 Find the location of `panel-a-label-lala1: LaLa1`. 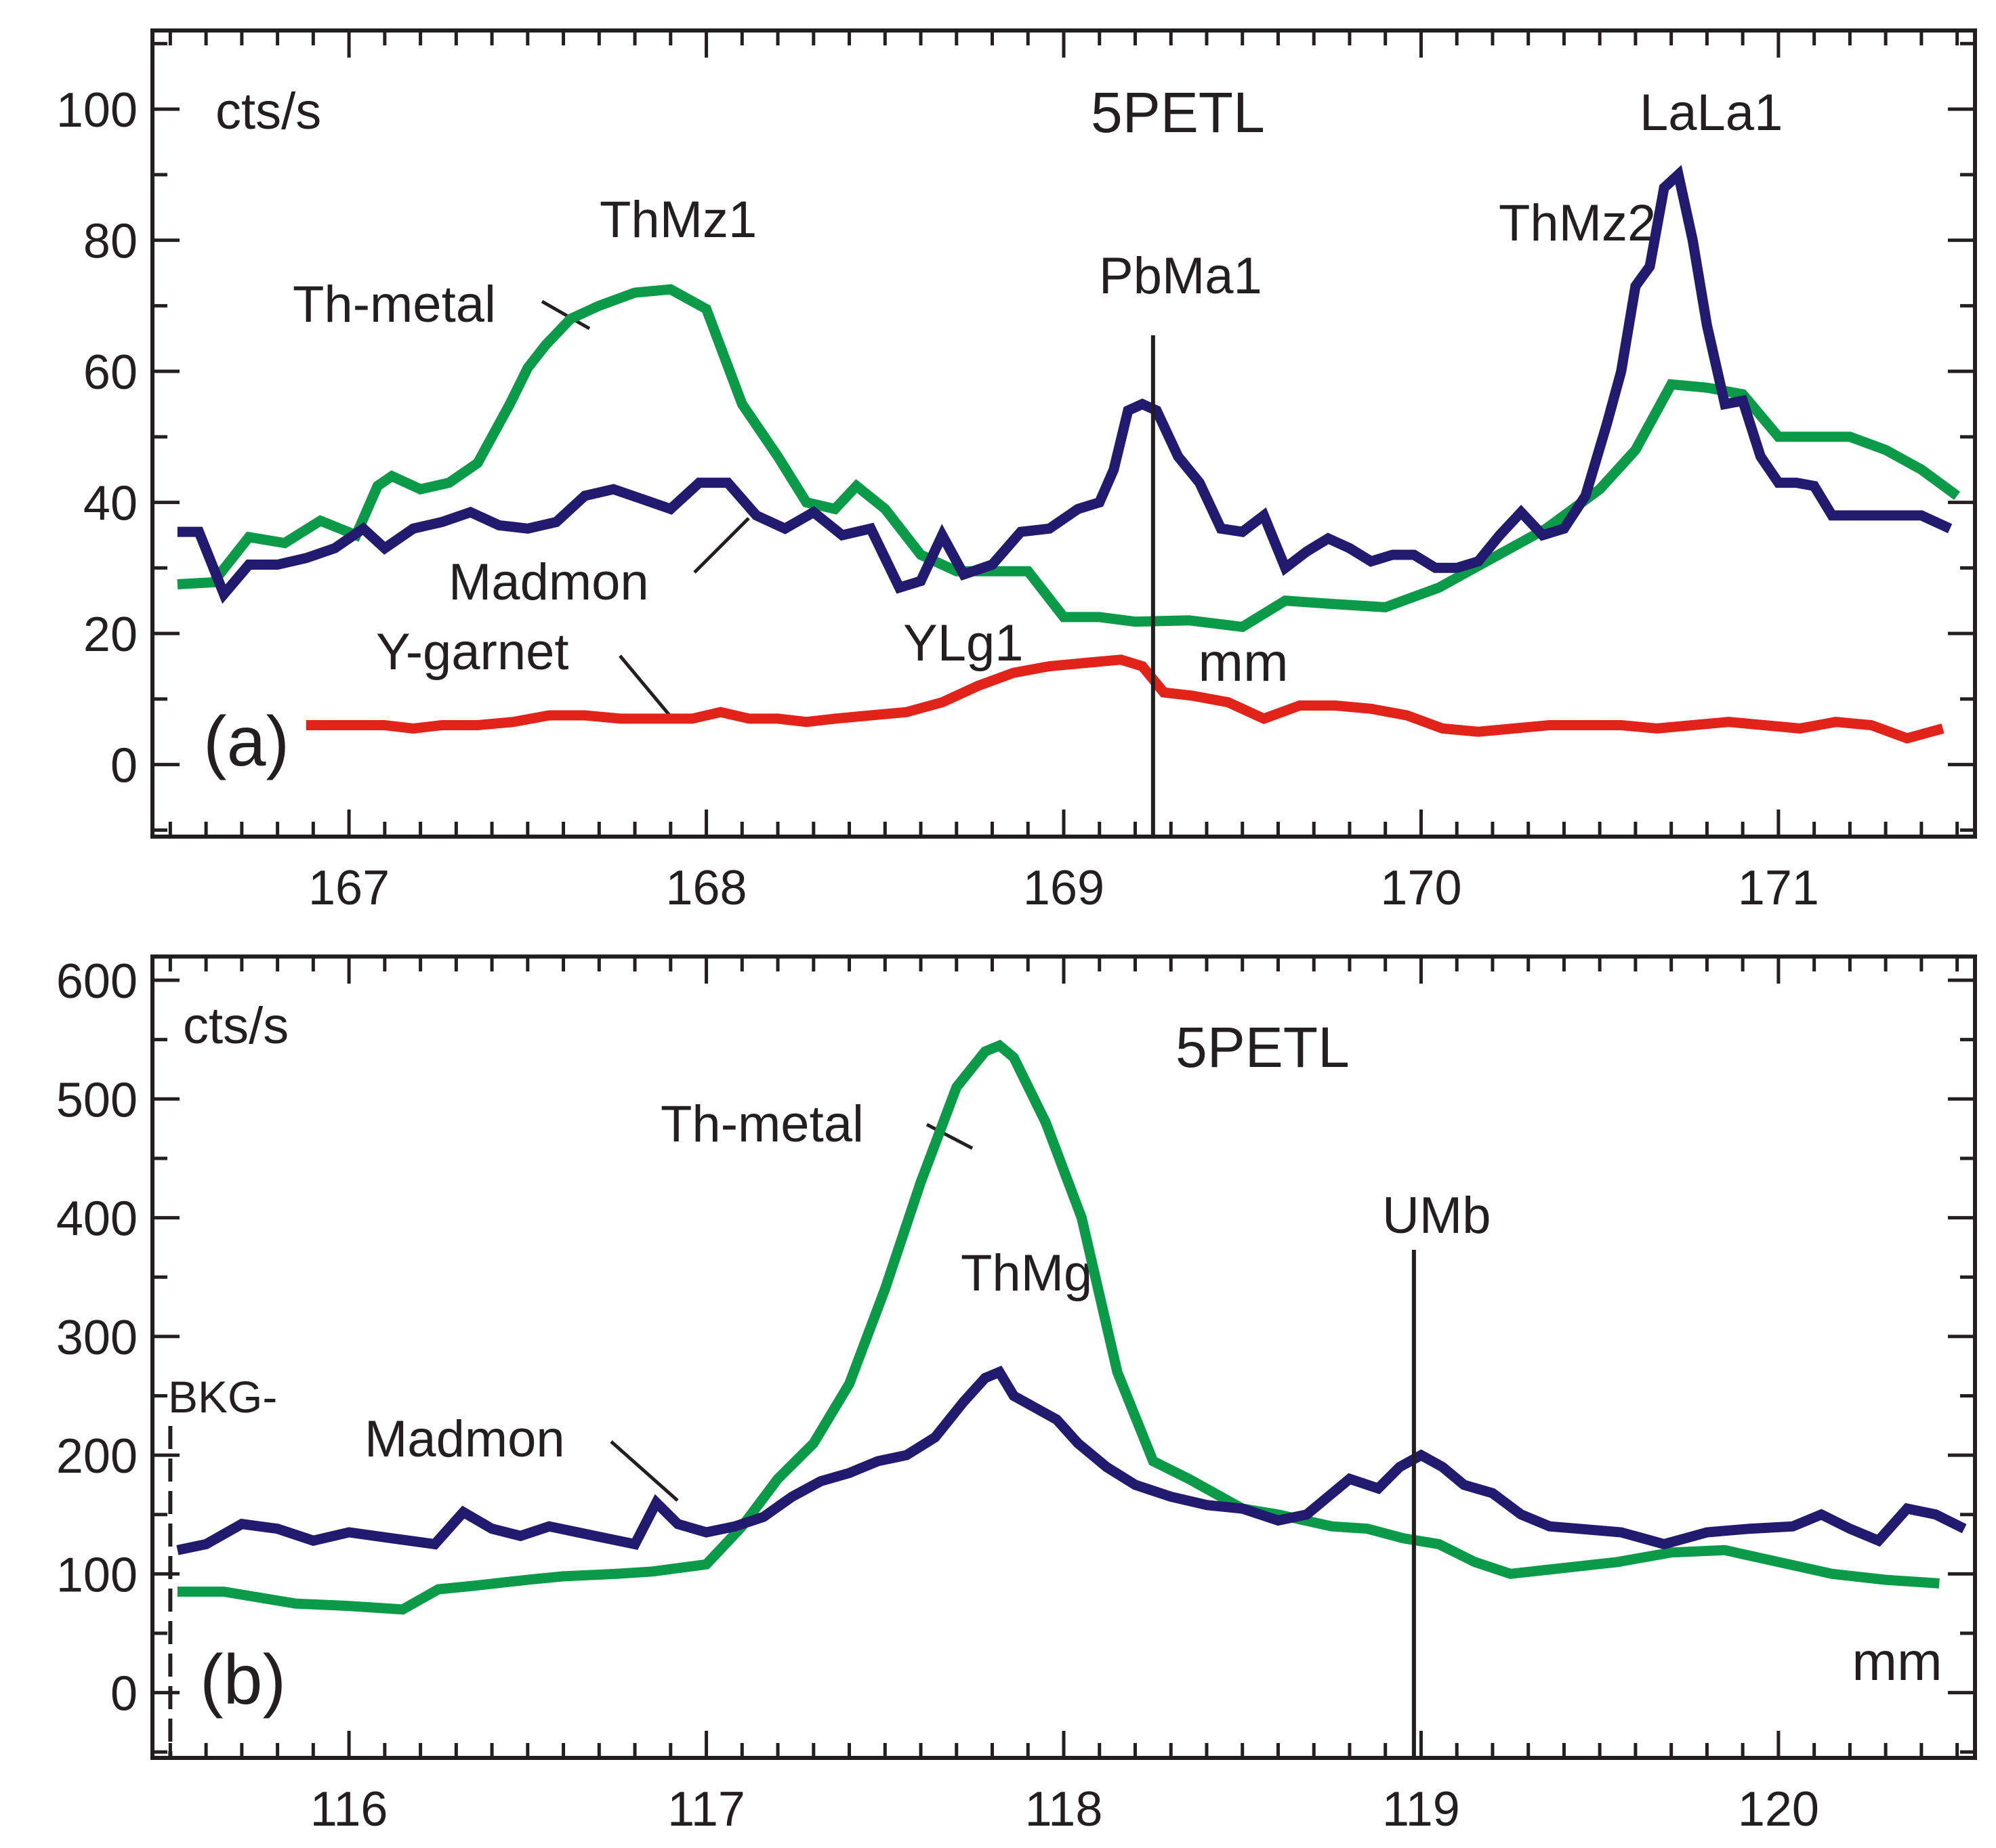

panel-a-label-lala1: LaLa1 is located at coordinates (1711, 113).